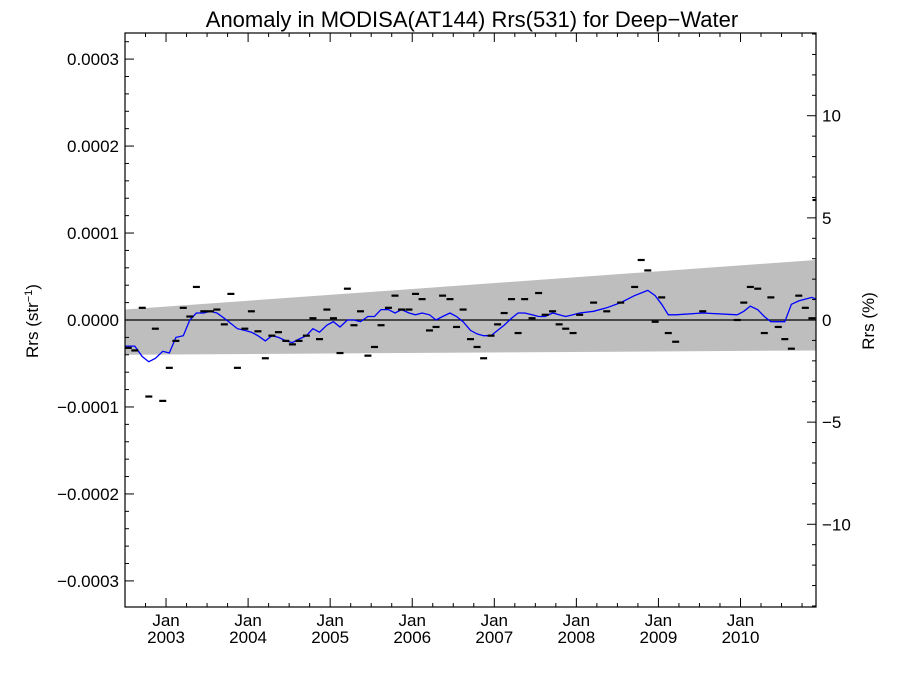 This screenshot has height=675, width=900. I want to click on smoothed-anomaly-line, so click(471, 326).